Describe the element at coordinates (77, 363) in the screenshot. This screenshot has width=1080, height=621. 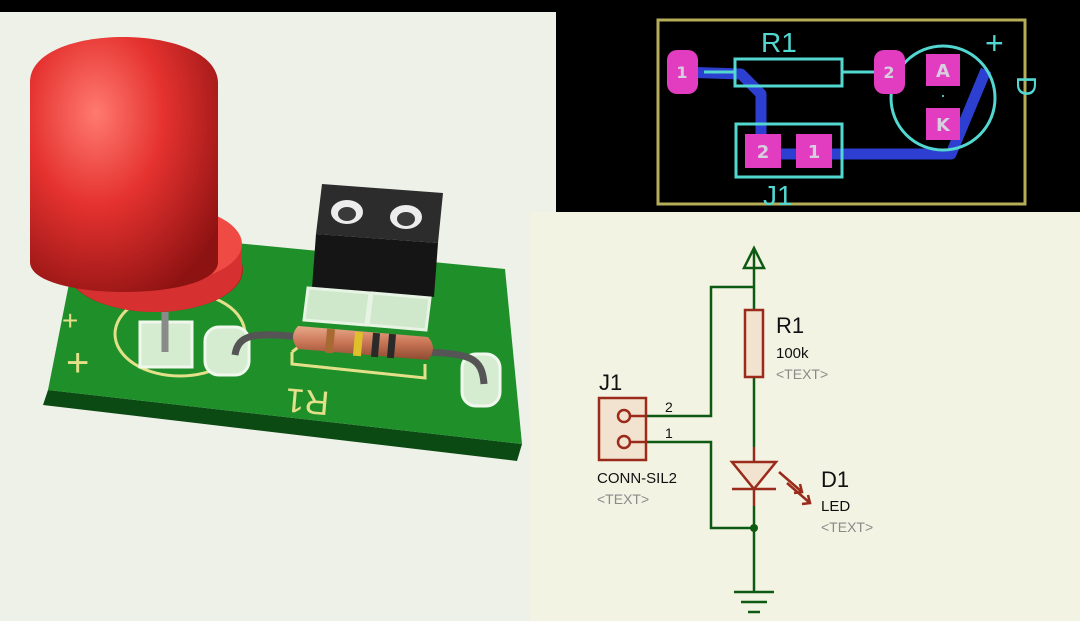
I see `plus-silk-label: +` at that location.